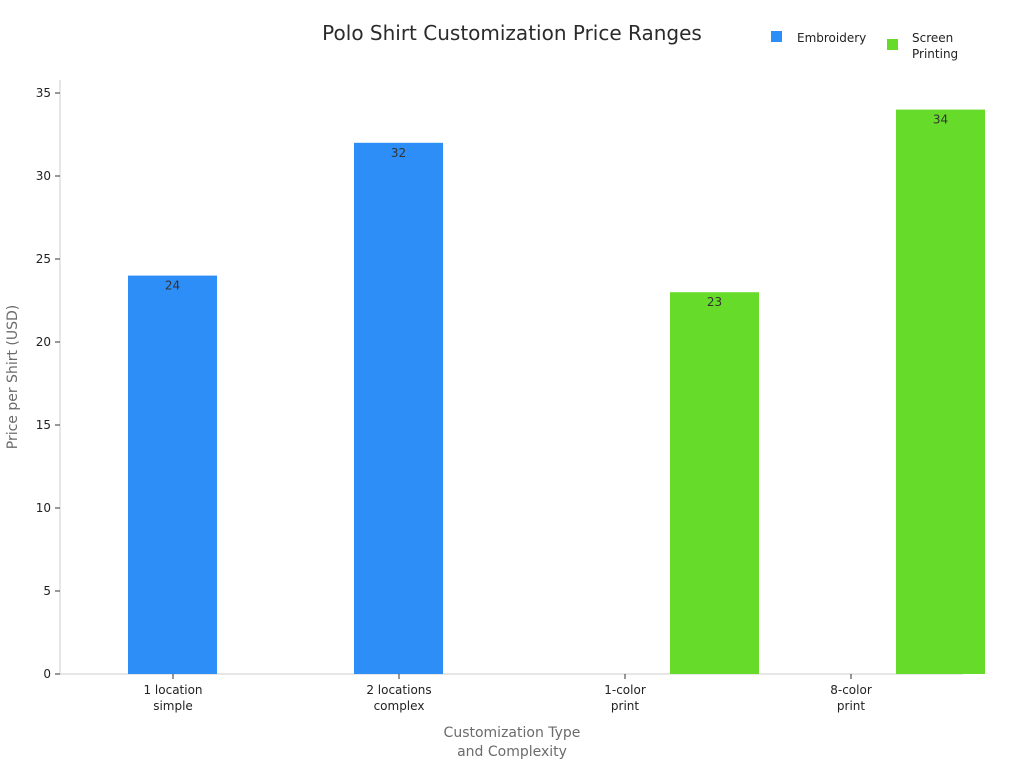 The height and width of the screenshot is (768, 1024). I want to click on y-tick-label: 35, so click(43, 93).